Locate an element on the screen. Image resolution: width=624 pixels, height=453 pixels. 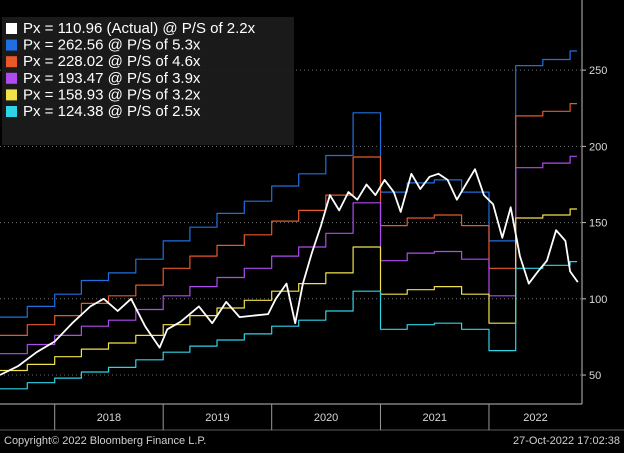
legend-label: Px = 228.02 @ P/S of 4.6x is located at coordinates (112, 61).